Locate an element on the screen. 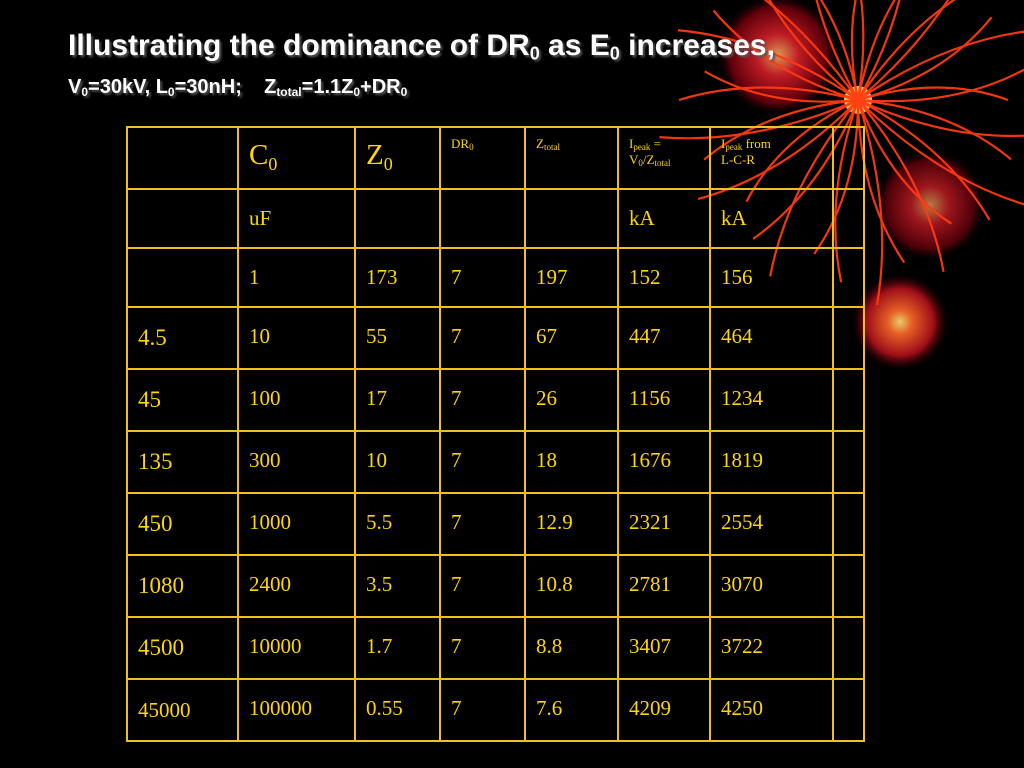 The image size is (1024, 768). table-cell: 10000 is located at coordinates (296, 648).